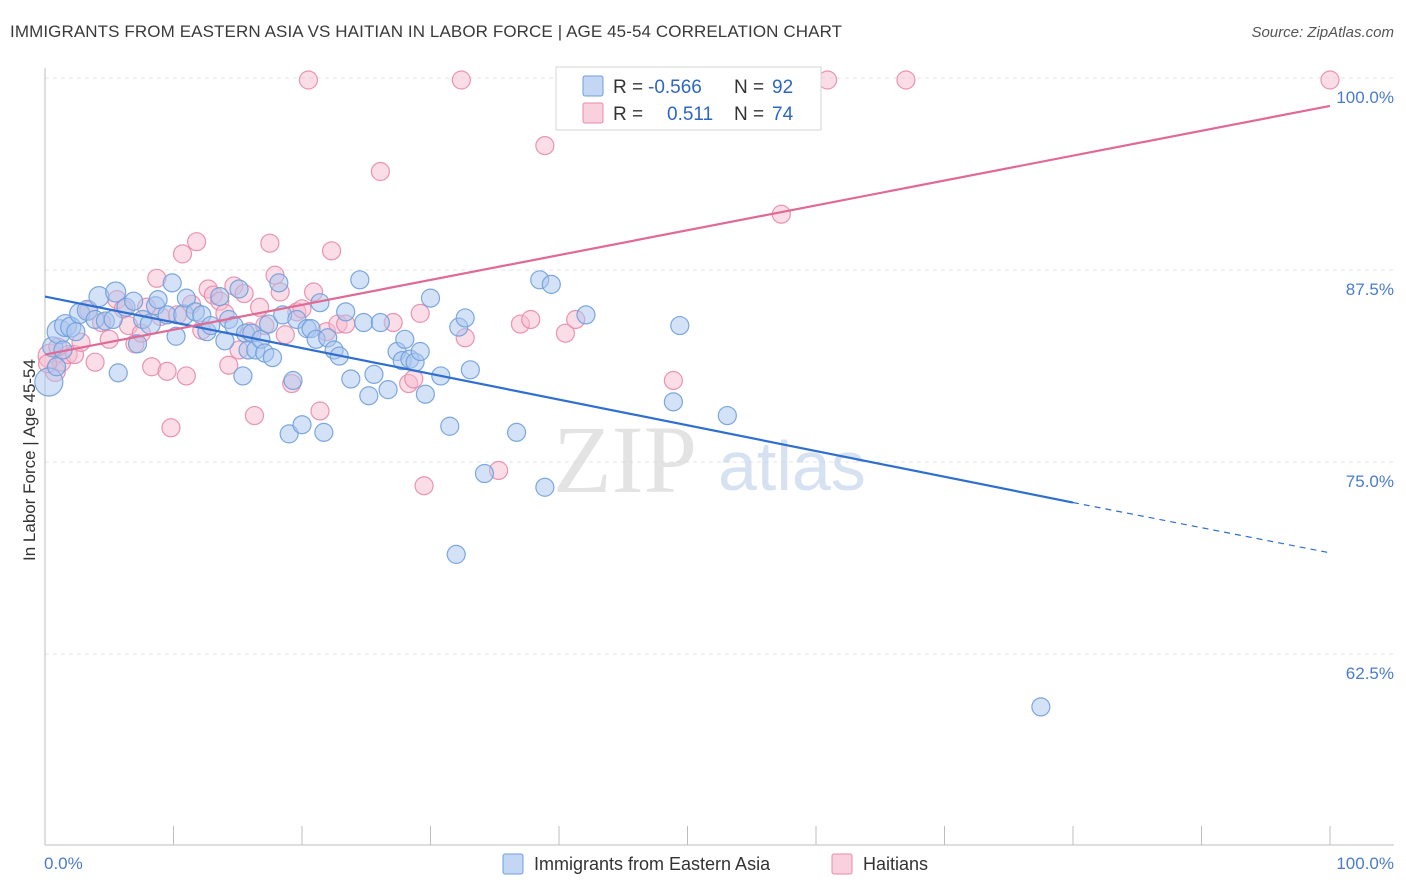  What do you see at coordinates (1322, 32) in the screenshot?
I see `chart-source: Source: ZipAtlas.com` at bounding box center [1322, 32].